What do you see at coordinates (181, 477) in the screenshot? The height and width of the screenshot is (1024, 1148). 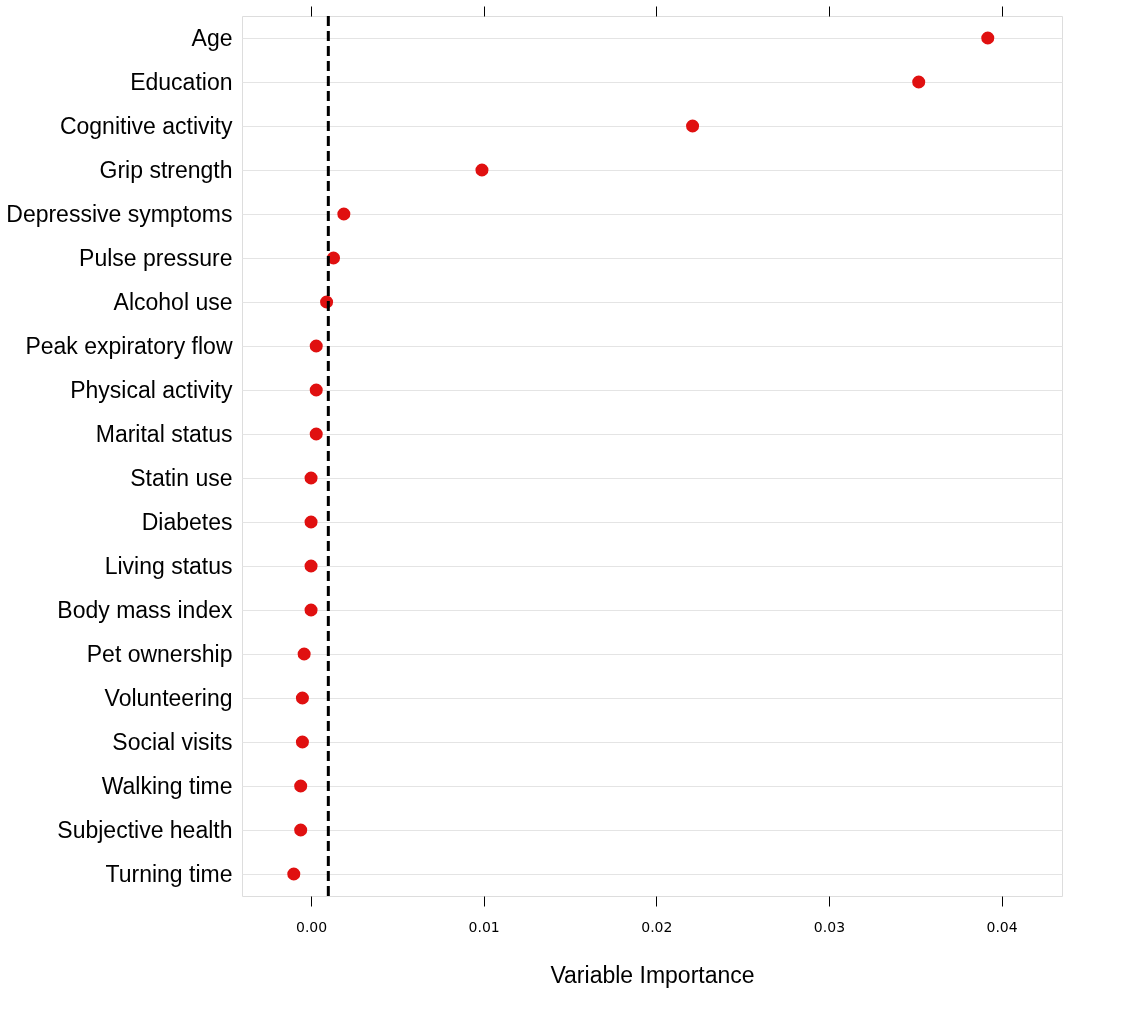 I see `y-tick-label: Statin use` at bounding box center [181, 477].